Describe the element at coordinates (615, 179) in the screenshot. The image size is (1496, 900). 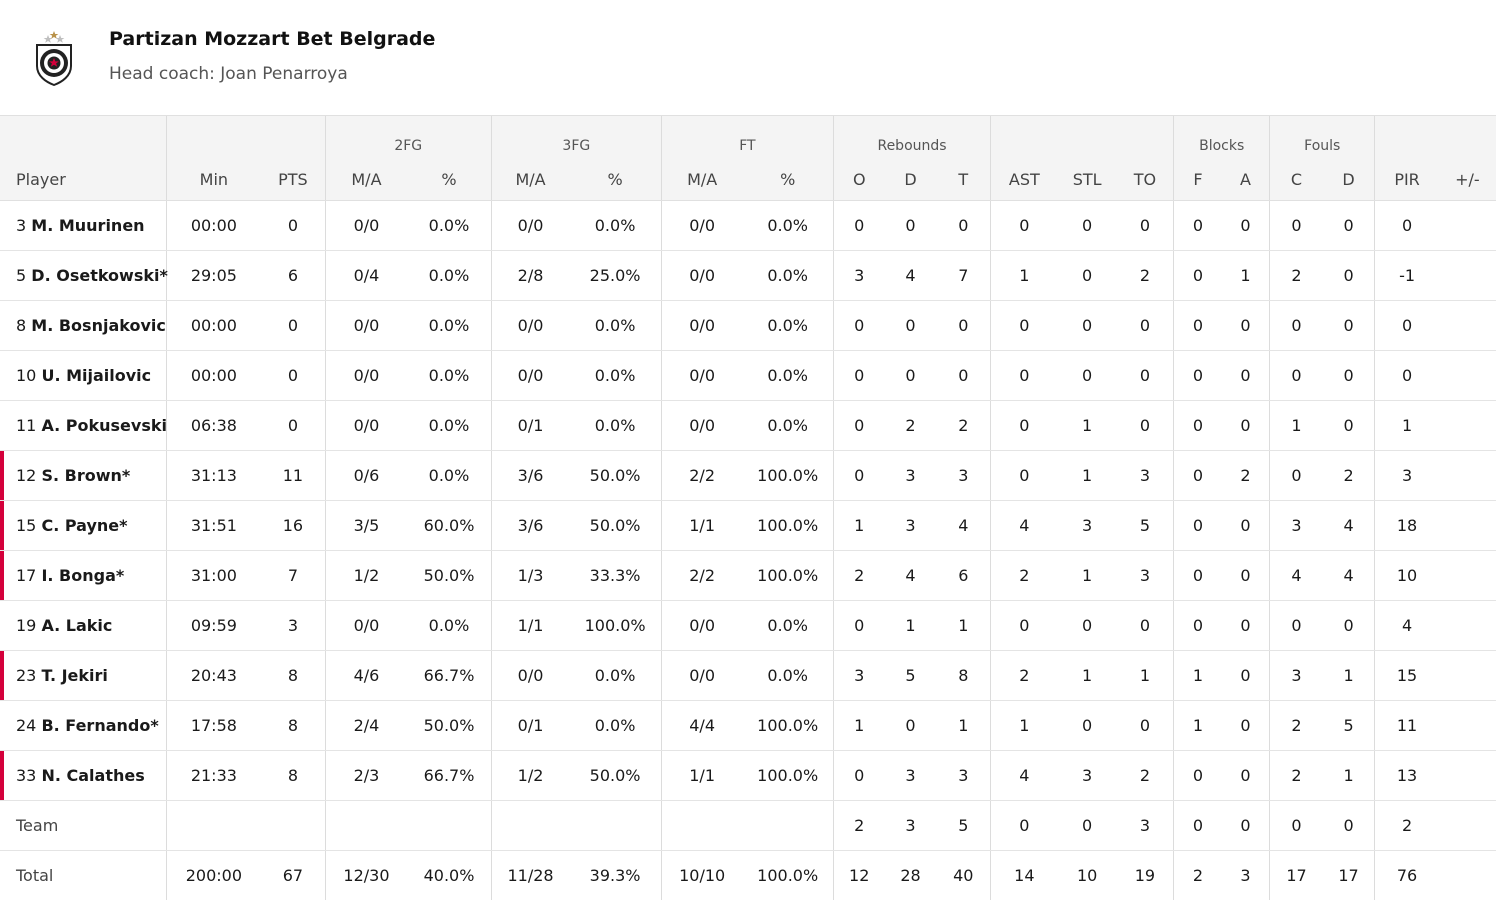
I see `col-3fg-pct: %` at that location.